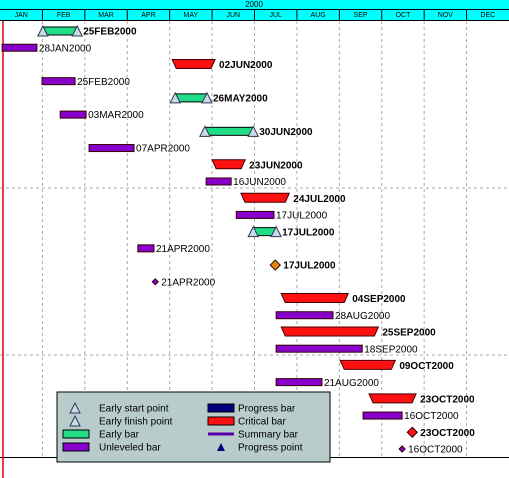 The width and height of the screenshot is (509, 478). Describe the element at coordinates (191, 15) in the screenshot. I see `month-label: MAY` at that location.